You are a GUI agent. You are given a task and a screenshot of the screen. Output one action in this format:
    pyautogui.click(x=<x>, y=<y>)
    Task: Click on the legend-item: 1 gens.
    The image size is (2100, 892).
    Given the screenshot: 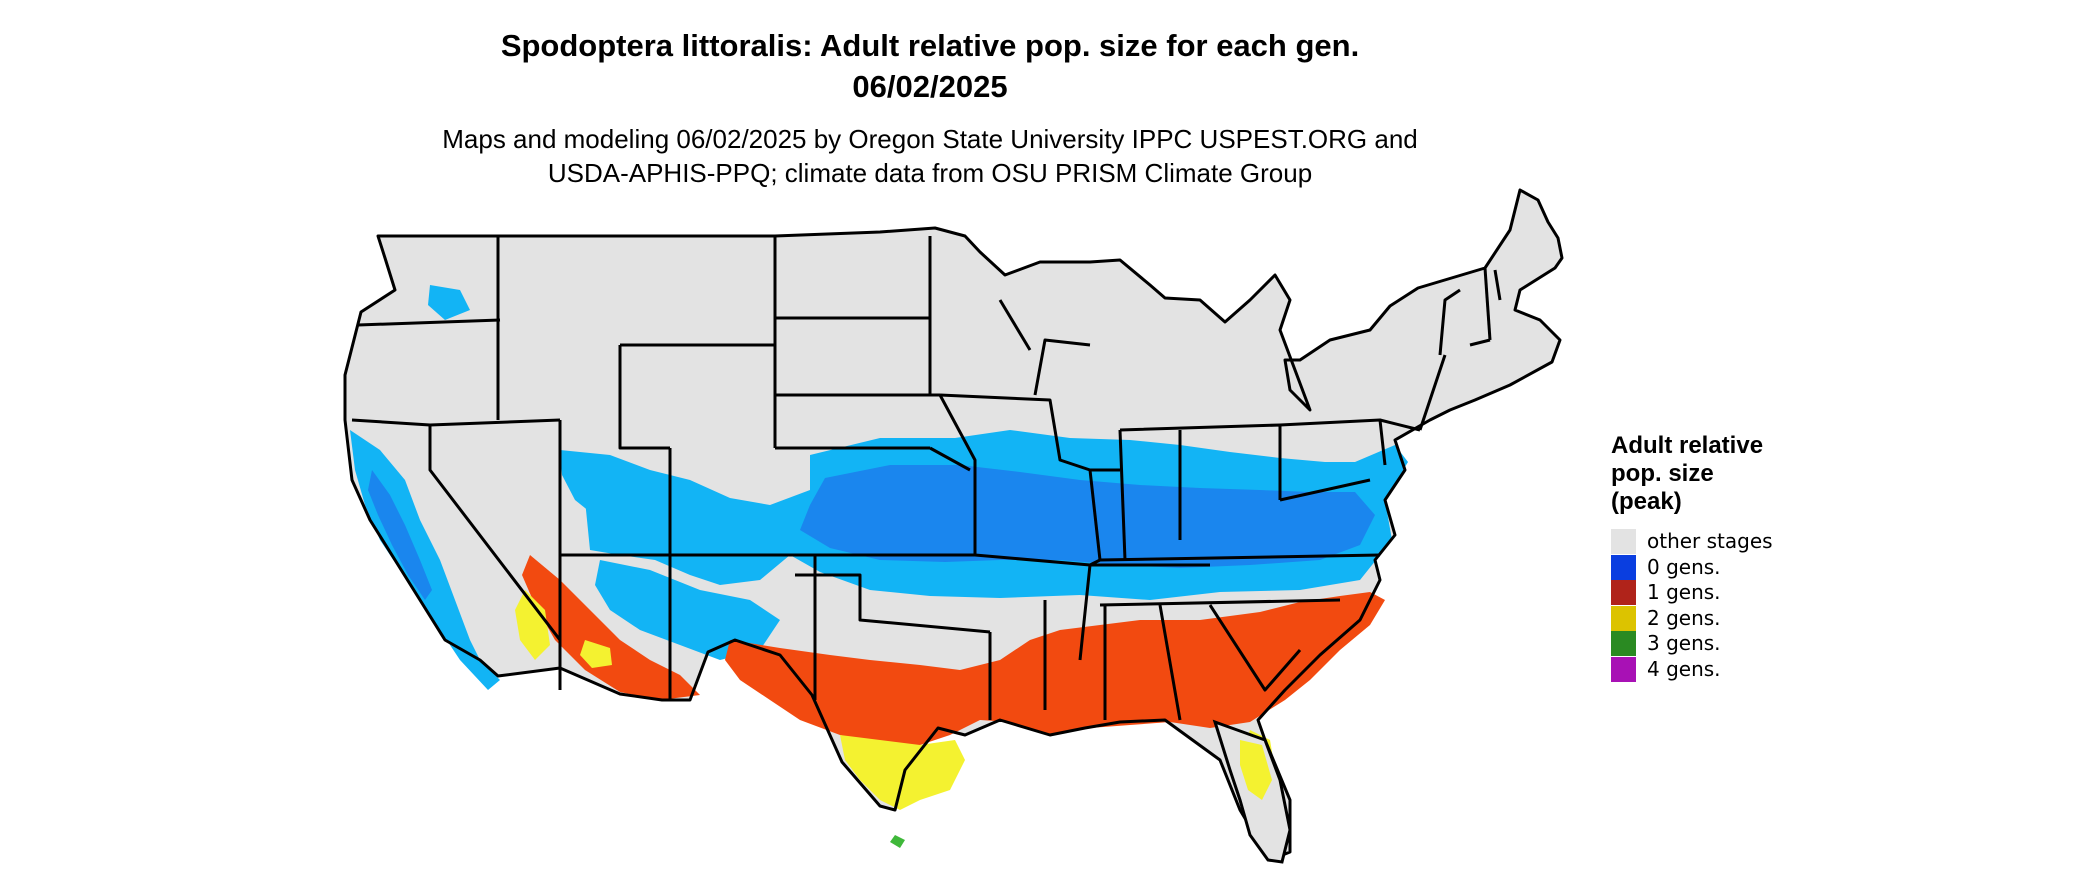 What is the action you would take?
    pyautogui.click(x=1731, y=592)
    